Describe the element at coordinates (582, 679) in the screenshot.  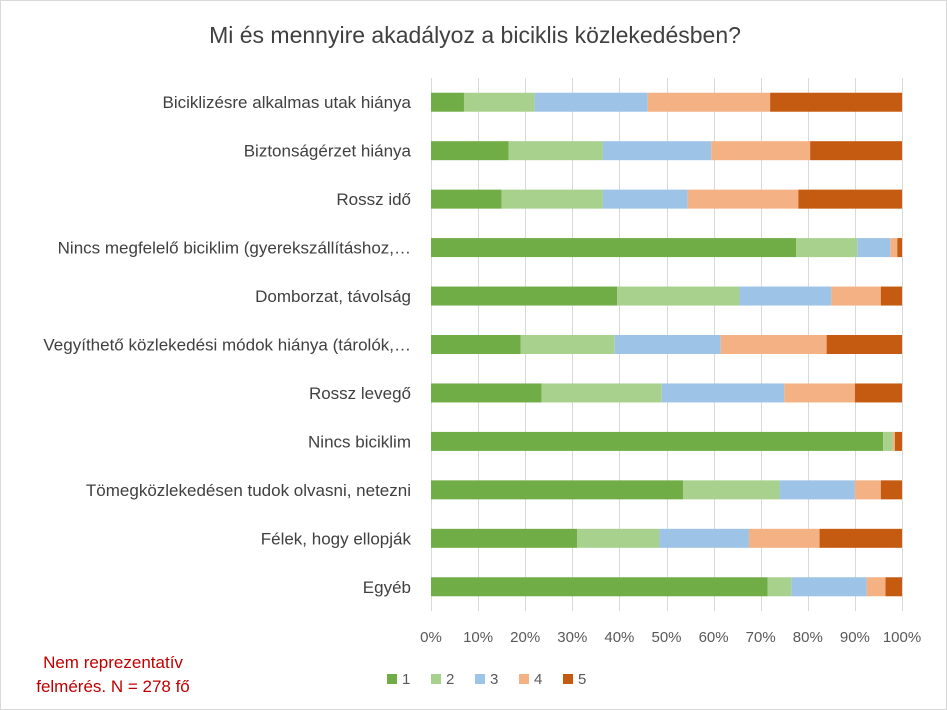
I see `legend-label: 5` at that location.